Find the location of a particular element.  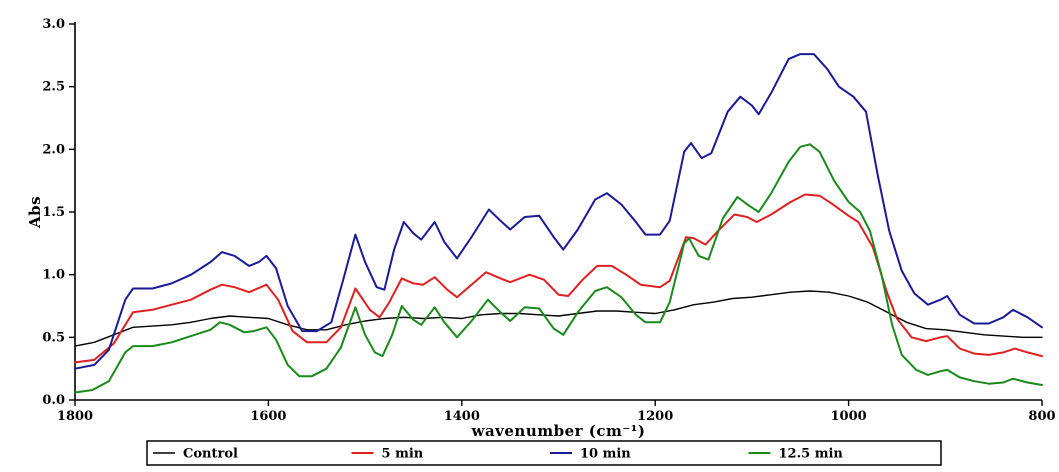

x-tick-label: 1200 is located at coordinates (655, 416).